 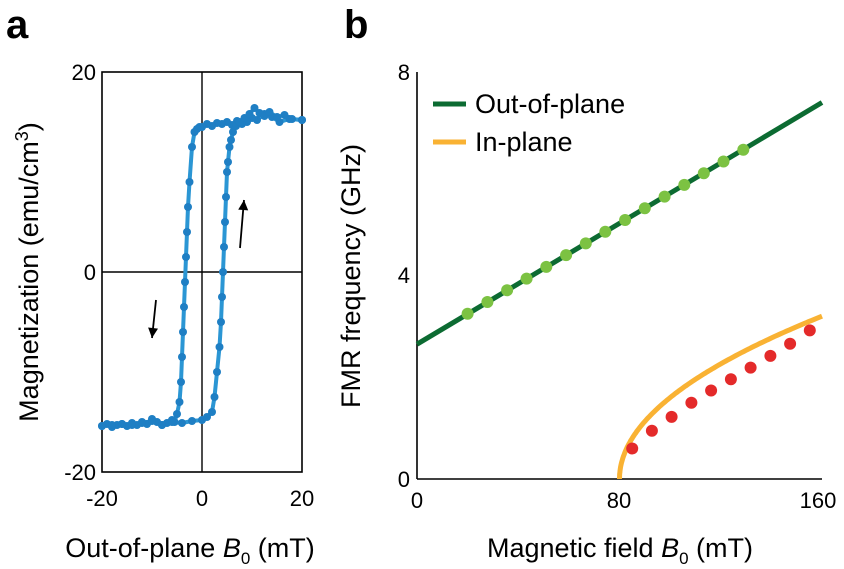 I want to click on panel-b-ytick-bottom: 0, so click(x=404, y=479).